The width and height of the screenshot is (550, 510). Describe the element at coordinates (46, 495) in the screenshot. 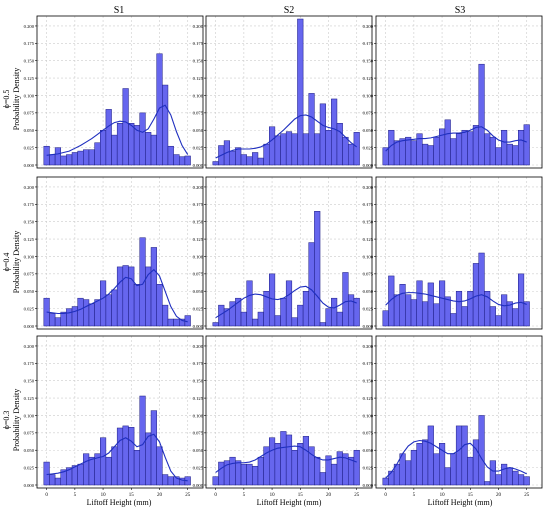

I see `x-tick-label: 0` at that location.